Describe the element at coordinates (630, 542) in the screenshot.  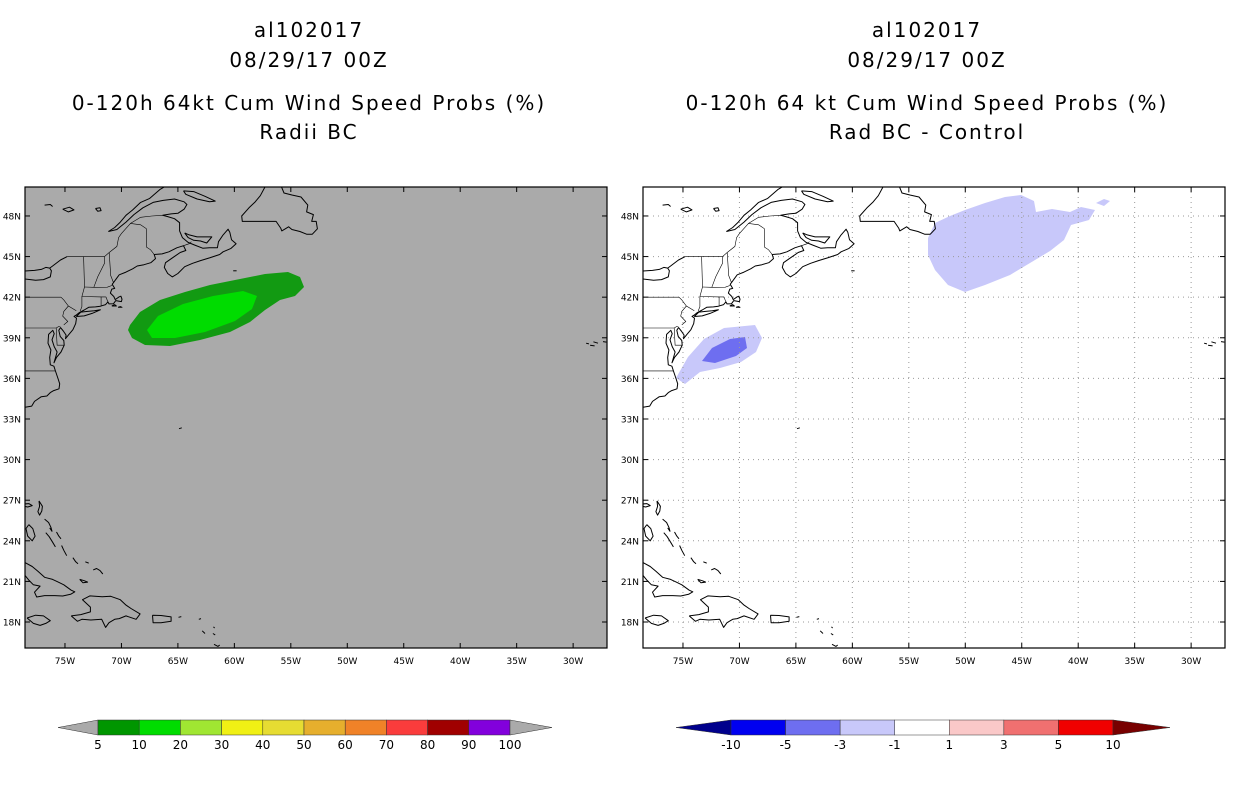
I see `right-lat-label: 24N` at that location.